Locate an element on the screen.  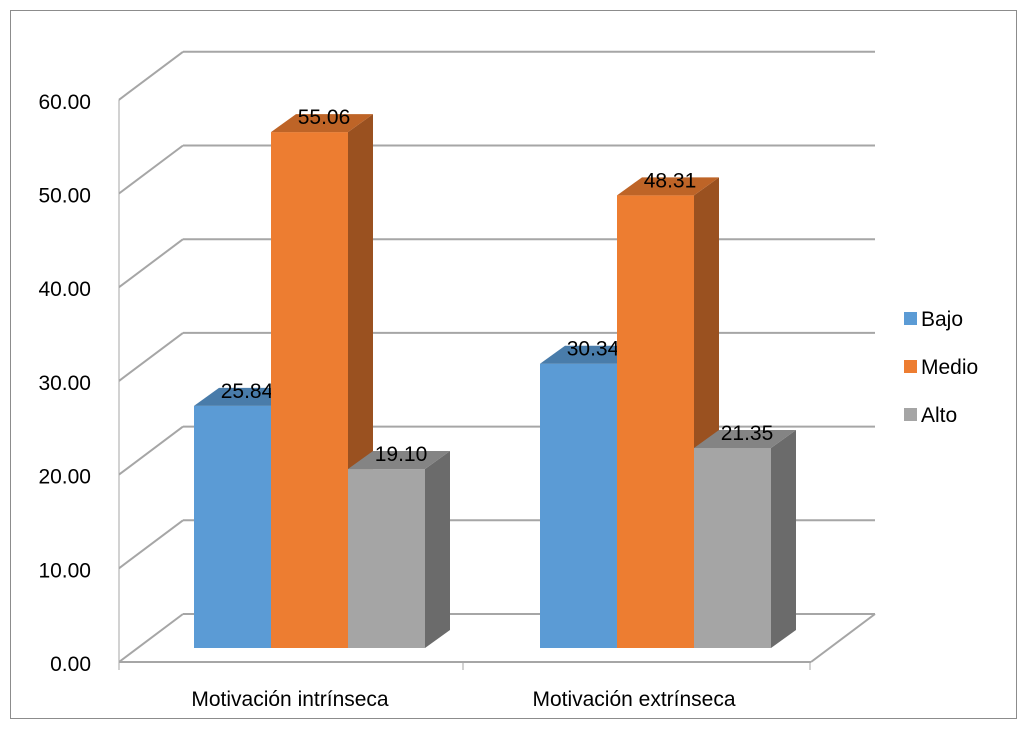
y-tick-label: 50.00 is located at coordinates (64, 196).